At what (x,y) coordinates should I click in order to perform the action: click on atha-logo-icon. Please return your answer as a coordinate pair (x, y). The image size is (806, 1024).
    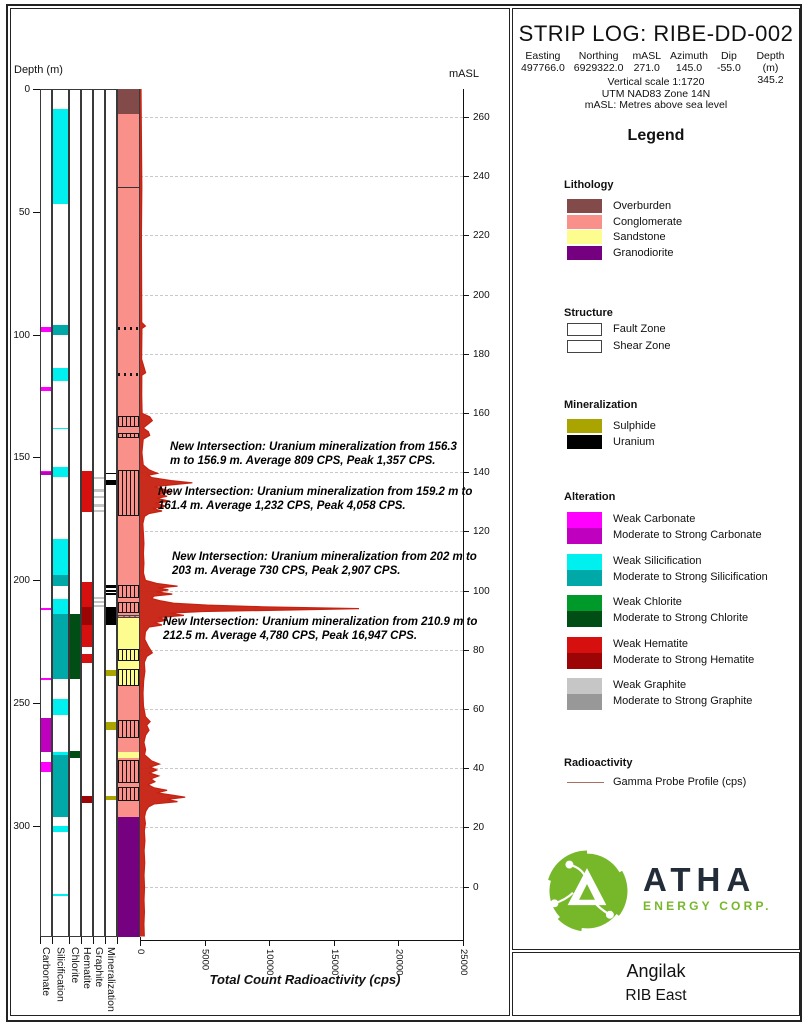
    Looking at the image, I should click on (585, 891).